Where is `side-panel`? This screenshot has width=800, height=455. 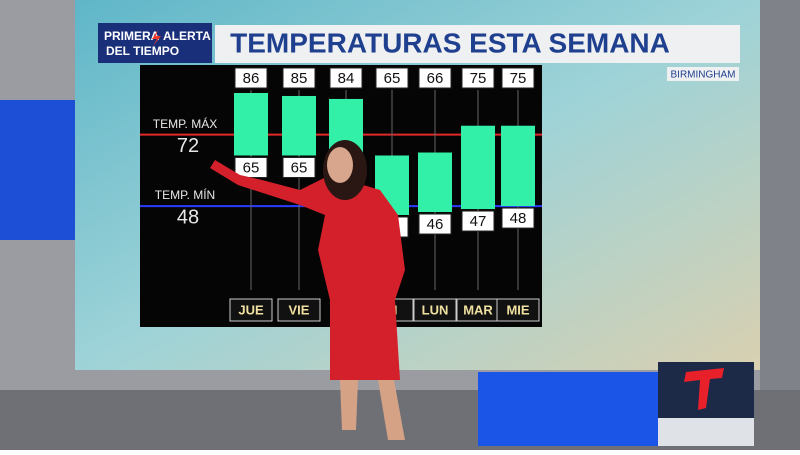 side-panel is located at coordinates (40, 170).